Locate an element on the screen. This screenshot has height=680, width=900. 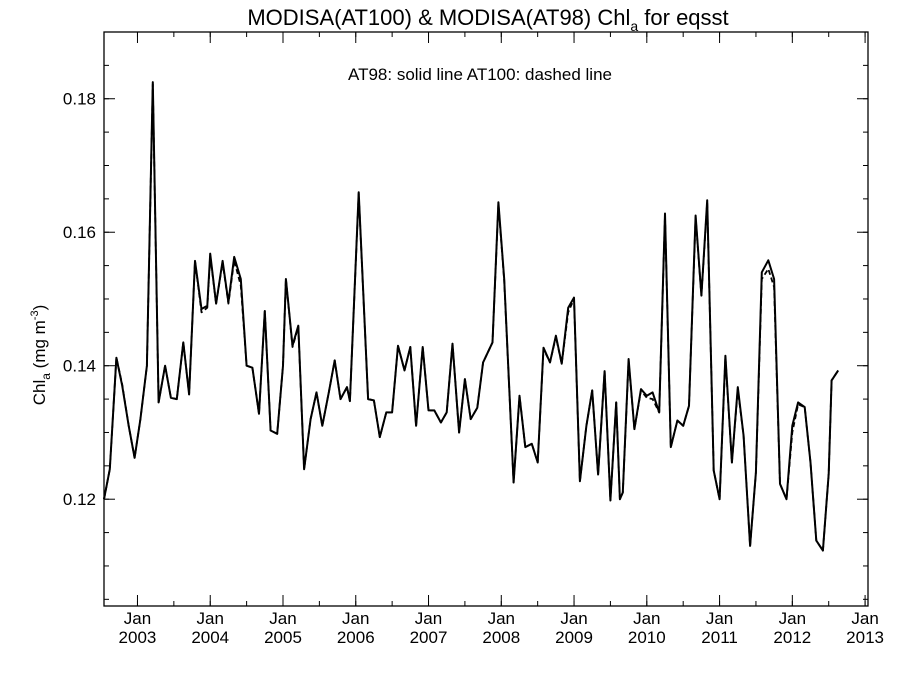
y-axis-label: Chla (mg m-3) is located at coordinates (41, 355).